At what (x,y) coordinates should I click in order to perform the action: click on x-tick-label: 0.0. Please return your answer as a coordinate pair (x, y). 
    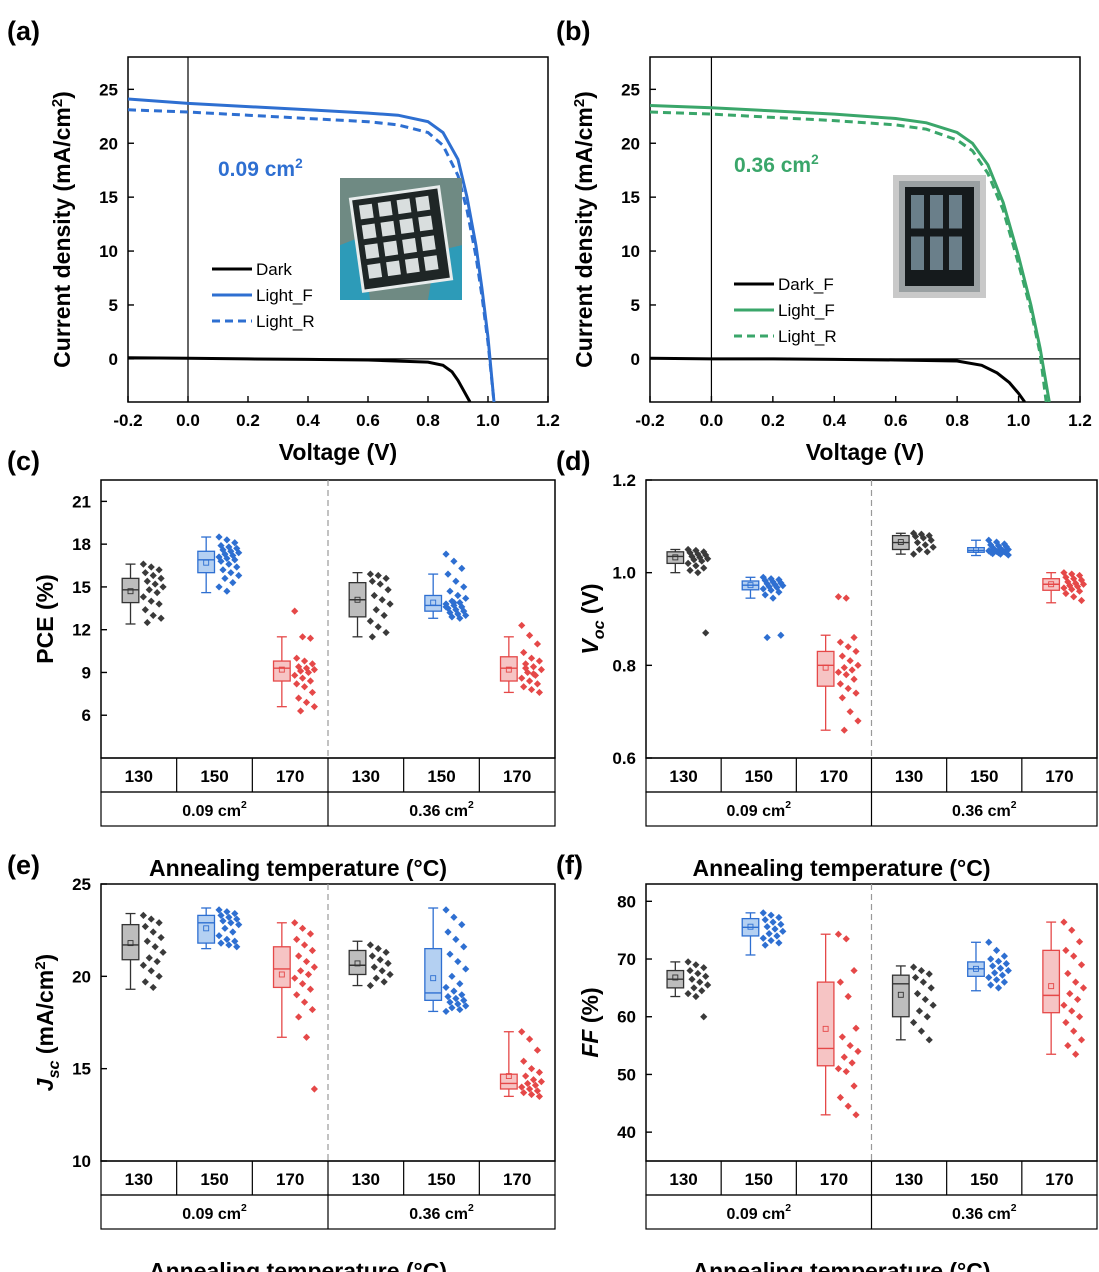
    Looking at the image, I should click on (188, 420).